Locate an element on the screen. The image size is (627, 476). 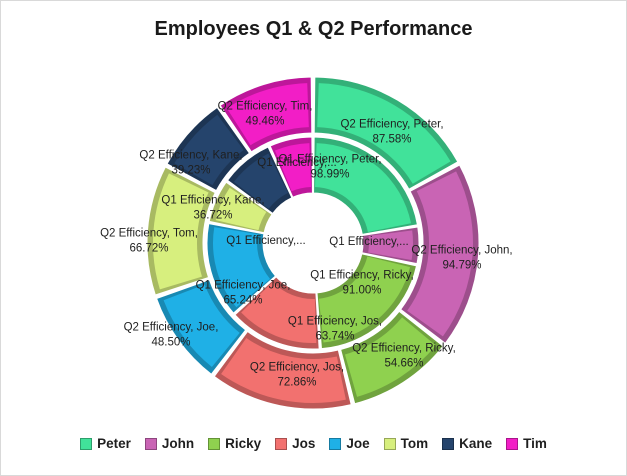
outer-ring-data-label: Q2 Efficiency, Tom, 66.72% is located at coordinates (149, 241).